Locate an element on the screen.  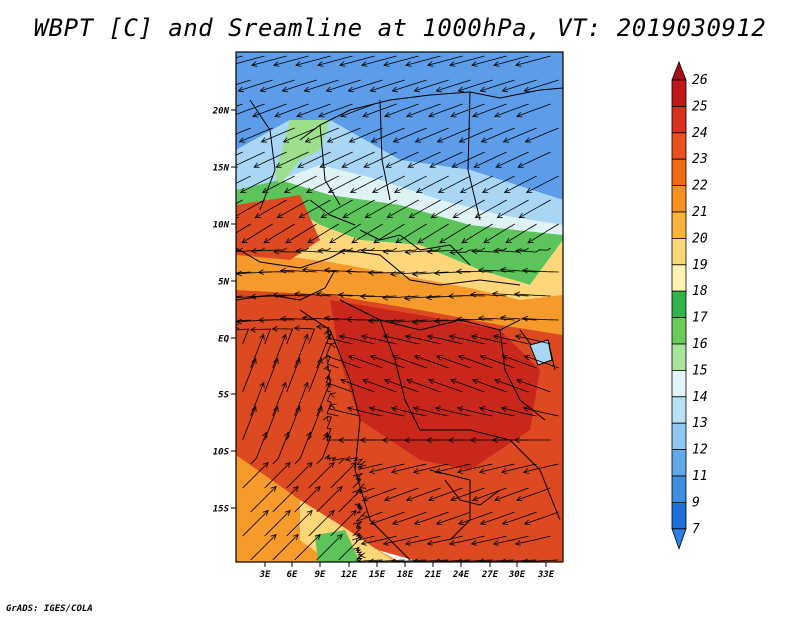
lat-tick-label: 10N is located at coordinates (221, 226).